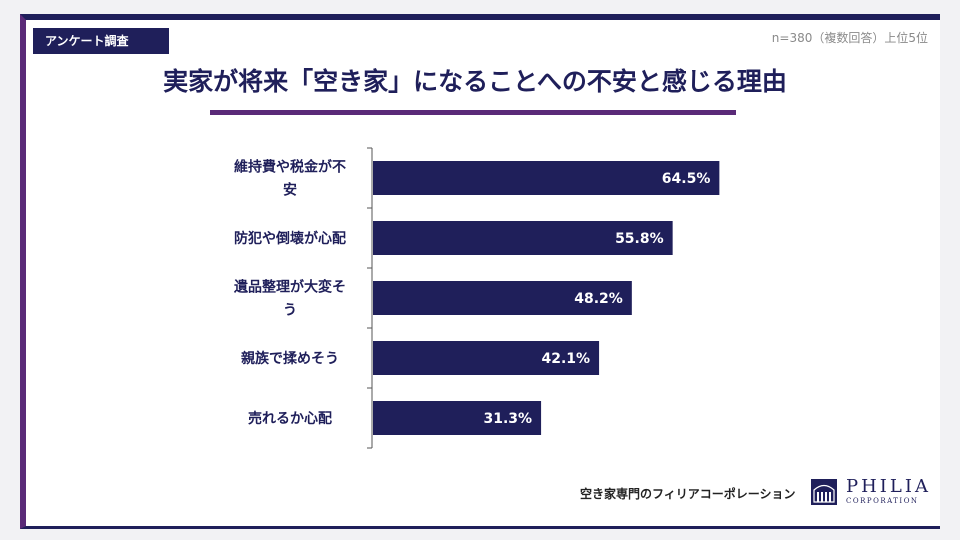 The image size is (960, 540). What do you see at coordinates (473, 112) in the screenshot?
I see `title-underline` at bounding box center [473, 112].